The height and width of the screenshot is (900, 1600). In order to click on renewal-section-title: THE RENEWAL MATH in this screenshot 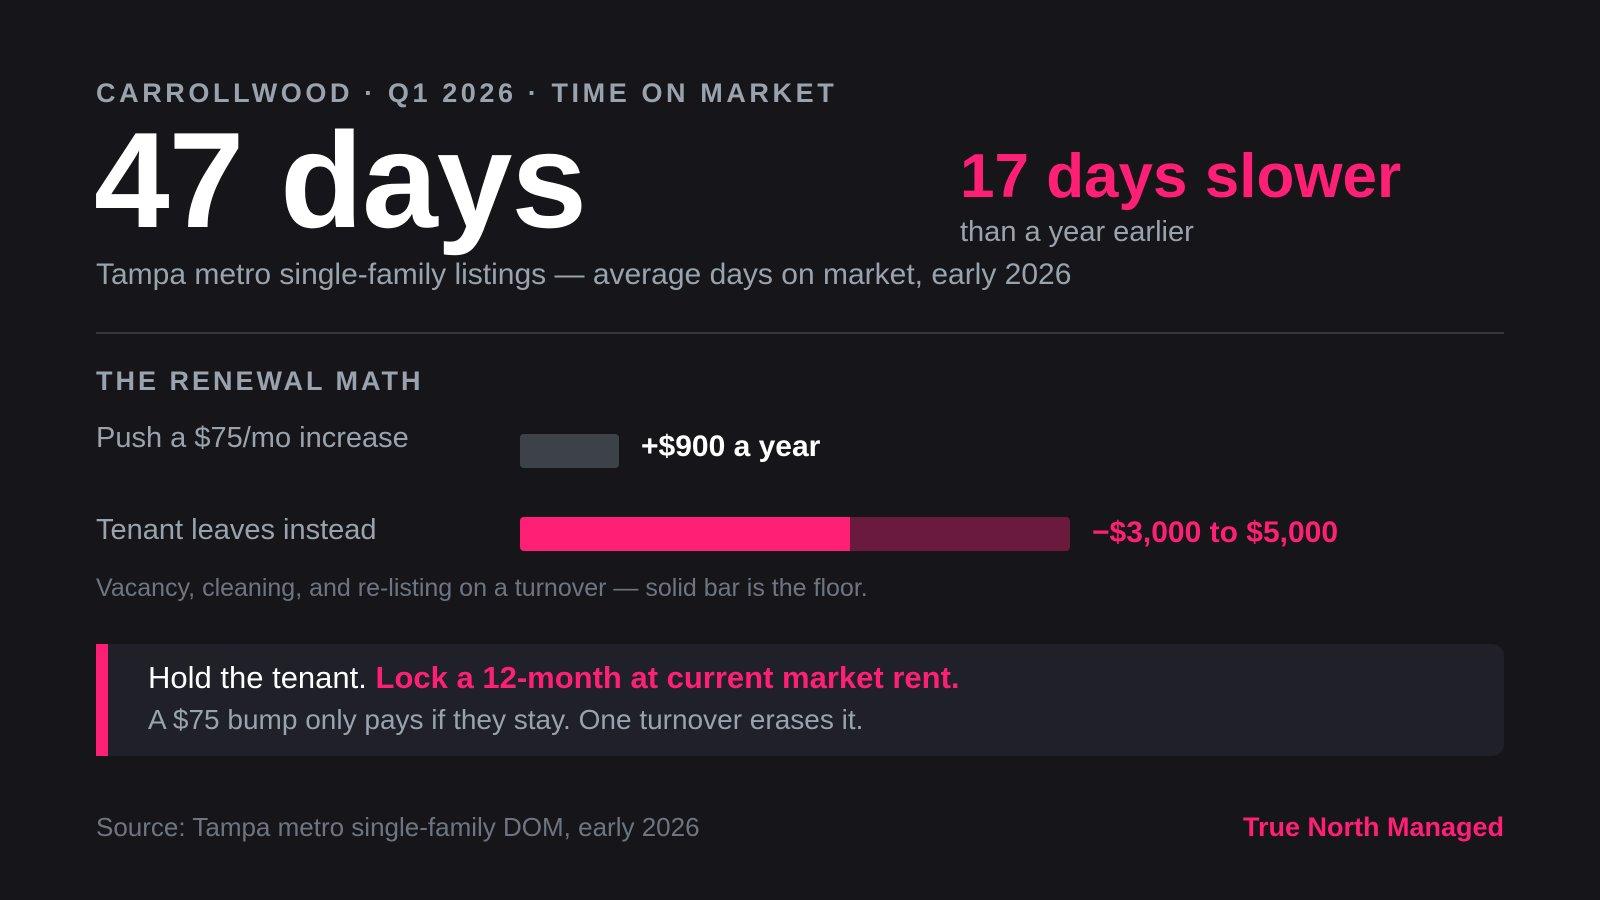, I will do `click(260, 381)`.